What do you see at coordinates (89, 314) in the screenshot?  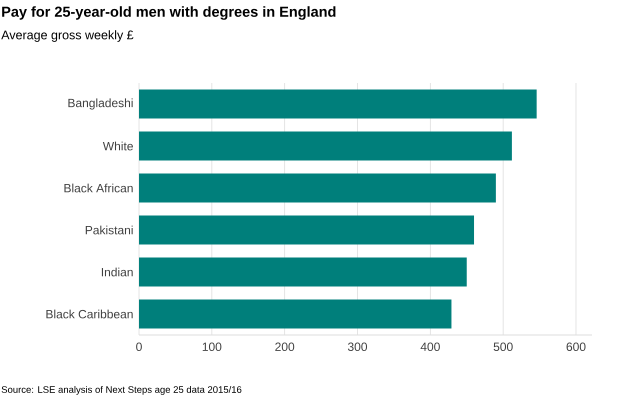 I see `y-tick-label: Black Caribbean` at bounding box center [89, 314].